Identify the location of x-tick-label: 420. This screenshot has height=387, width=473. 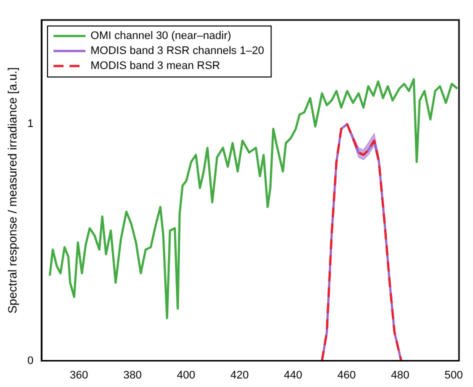
(239, 375).